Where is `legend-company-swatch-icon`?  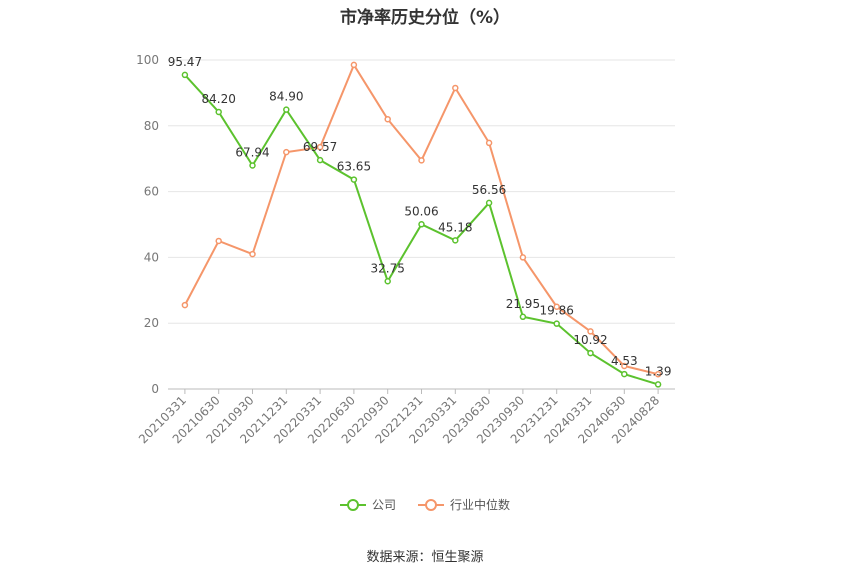
legend-company-swatch-icon is located at coordinates (352, 504).